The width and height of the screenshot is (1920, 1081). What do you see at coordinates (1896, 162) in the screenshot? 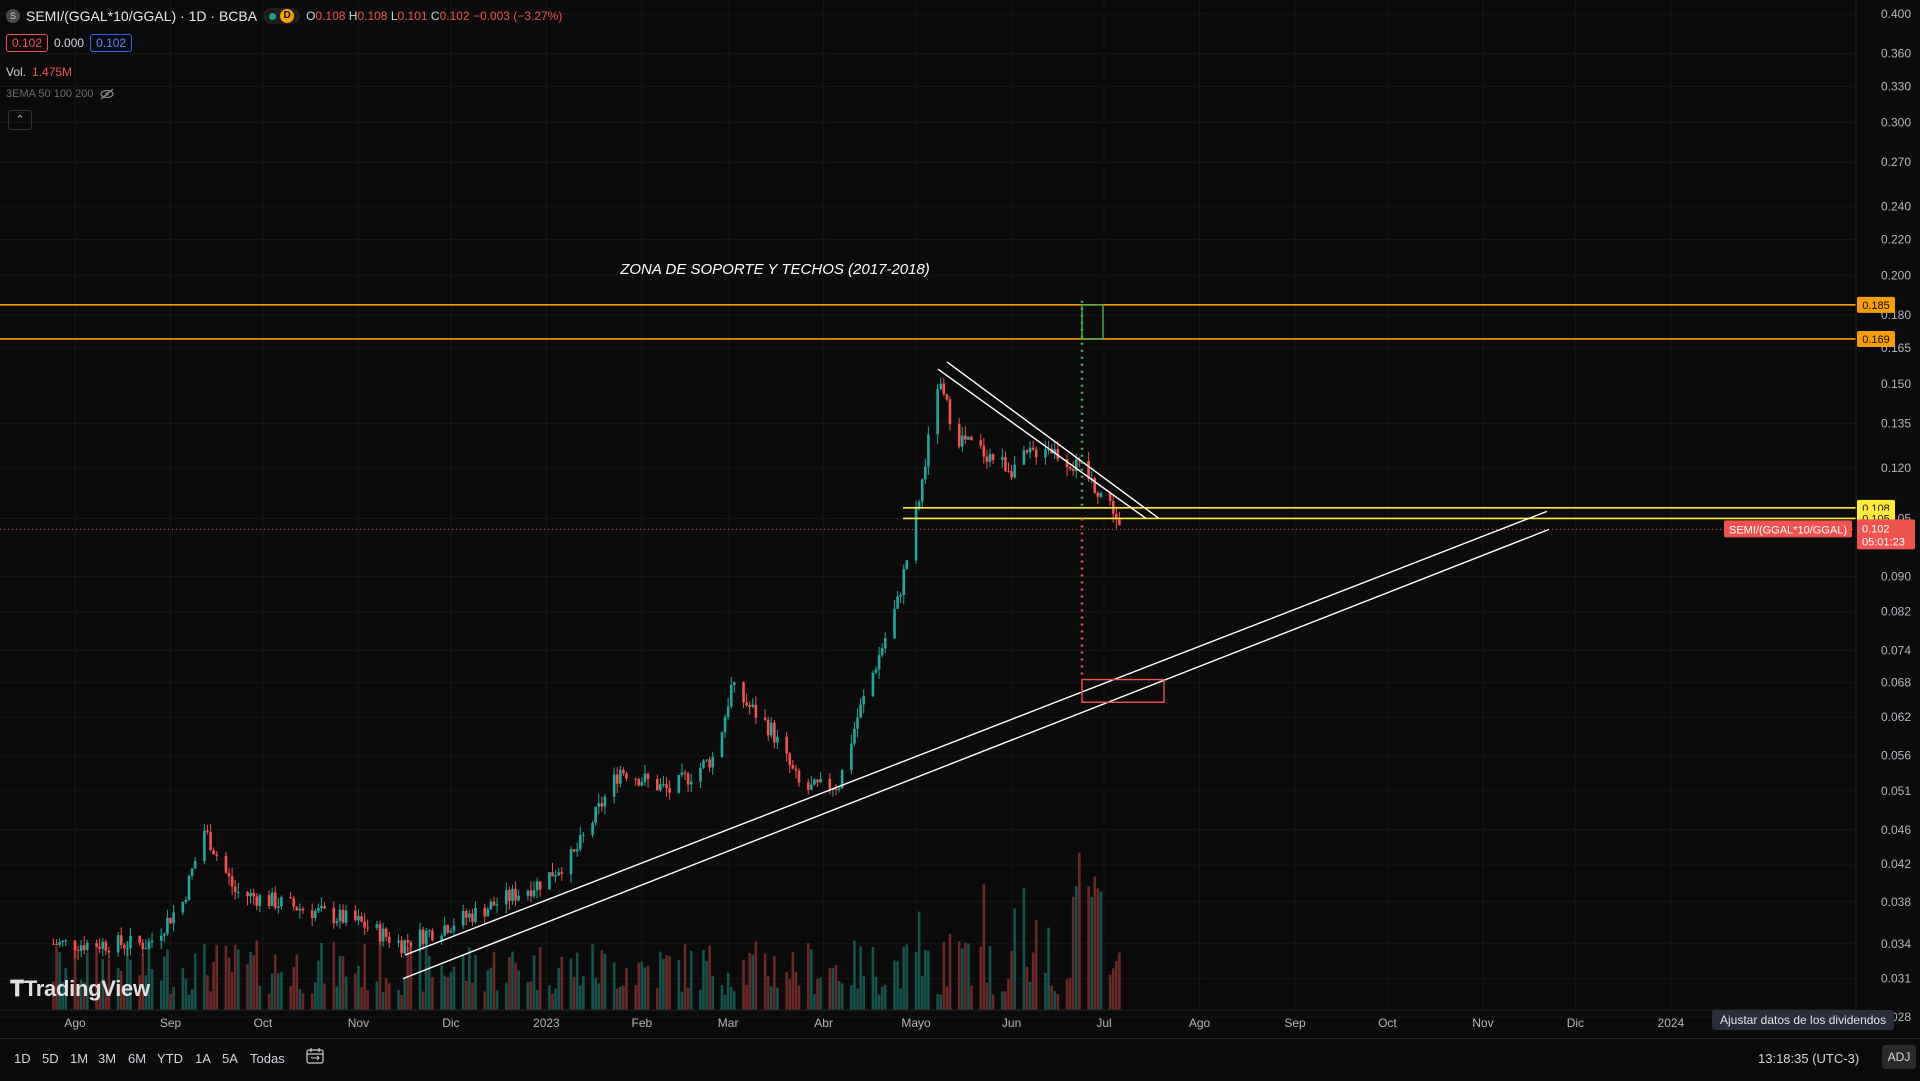
I see `price-tick-label: 0.270` at bounding box center [1896, 162].